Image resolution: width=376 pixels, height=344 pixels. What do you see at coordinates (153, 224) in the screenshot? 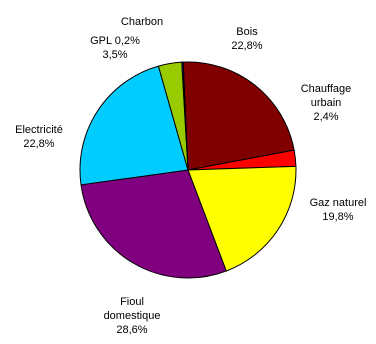
I see `slice-fioul-domestique` at bounding box center [153, 224].